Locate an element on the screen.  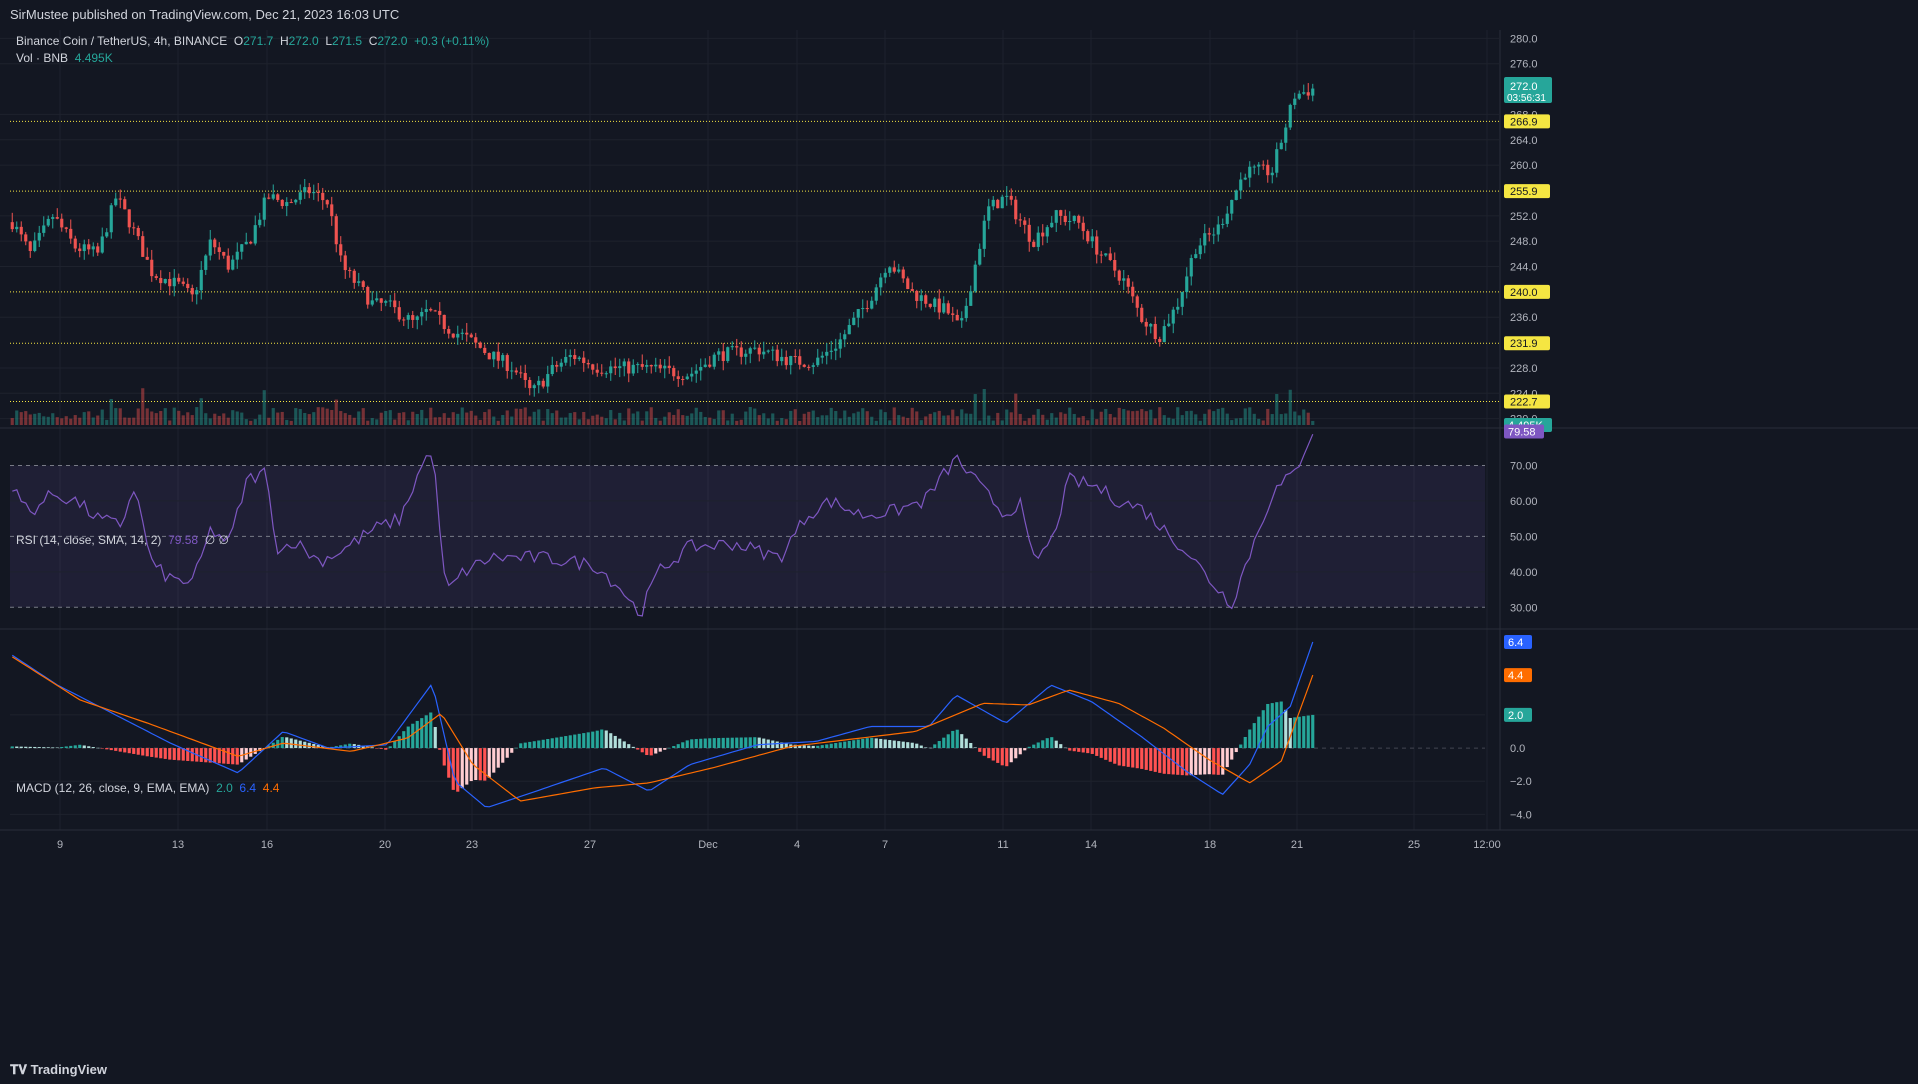
level-tag is located at coordinates (1527, 121).